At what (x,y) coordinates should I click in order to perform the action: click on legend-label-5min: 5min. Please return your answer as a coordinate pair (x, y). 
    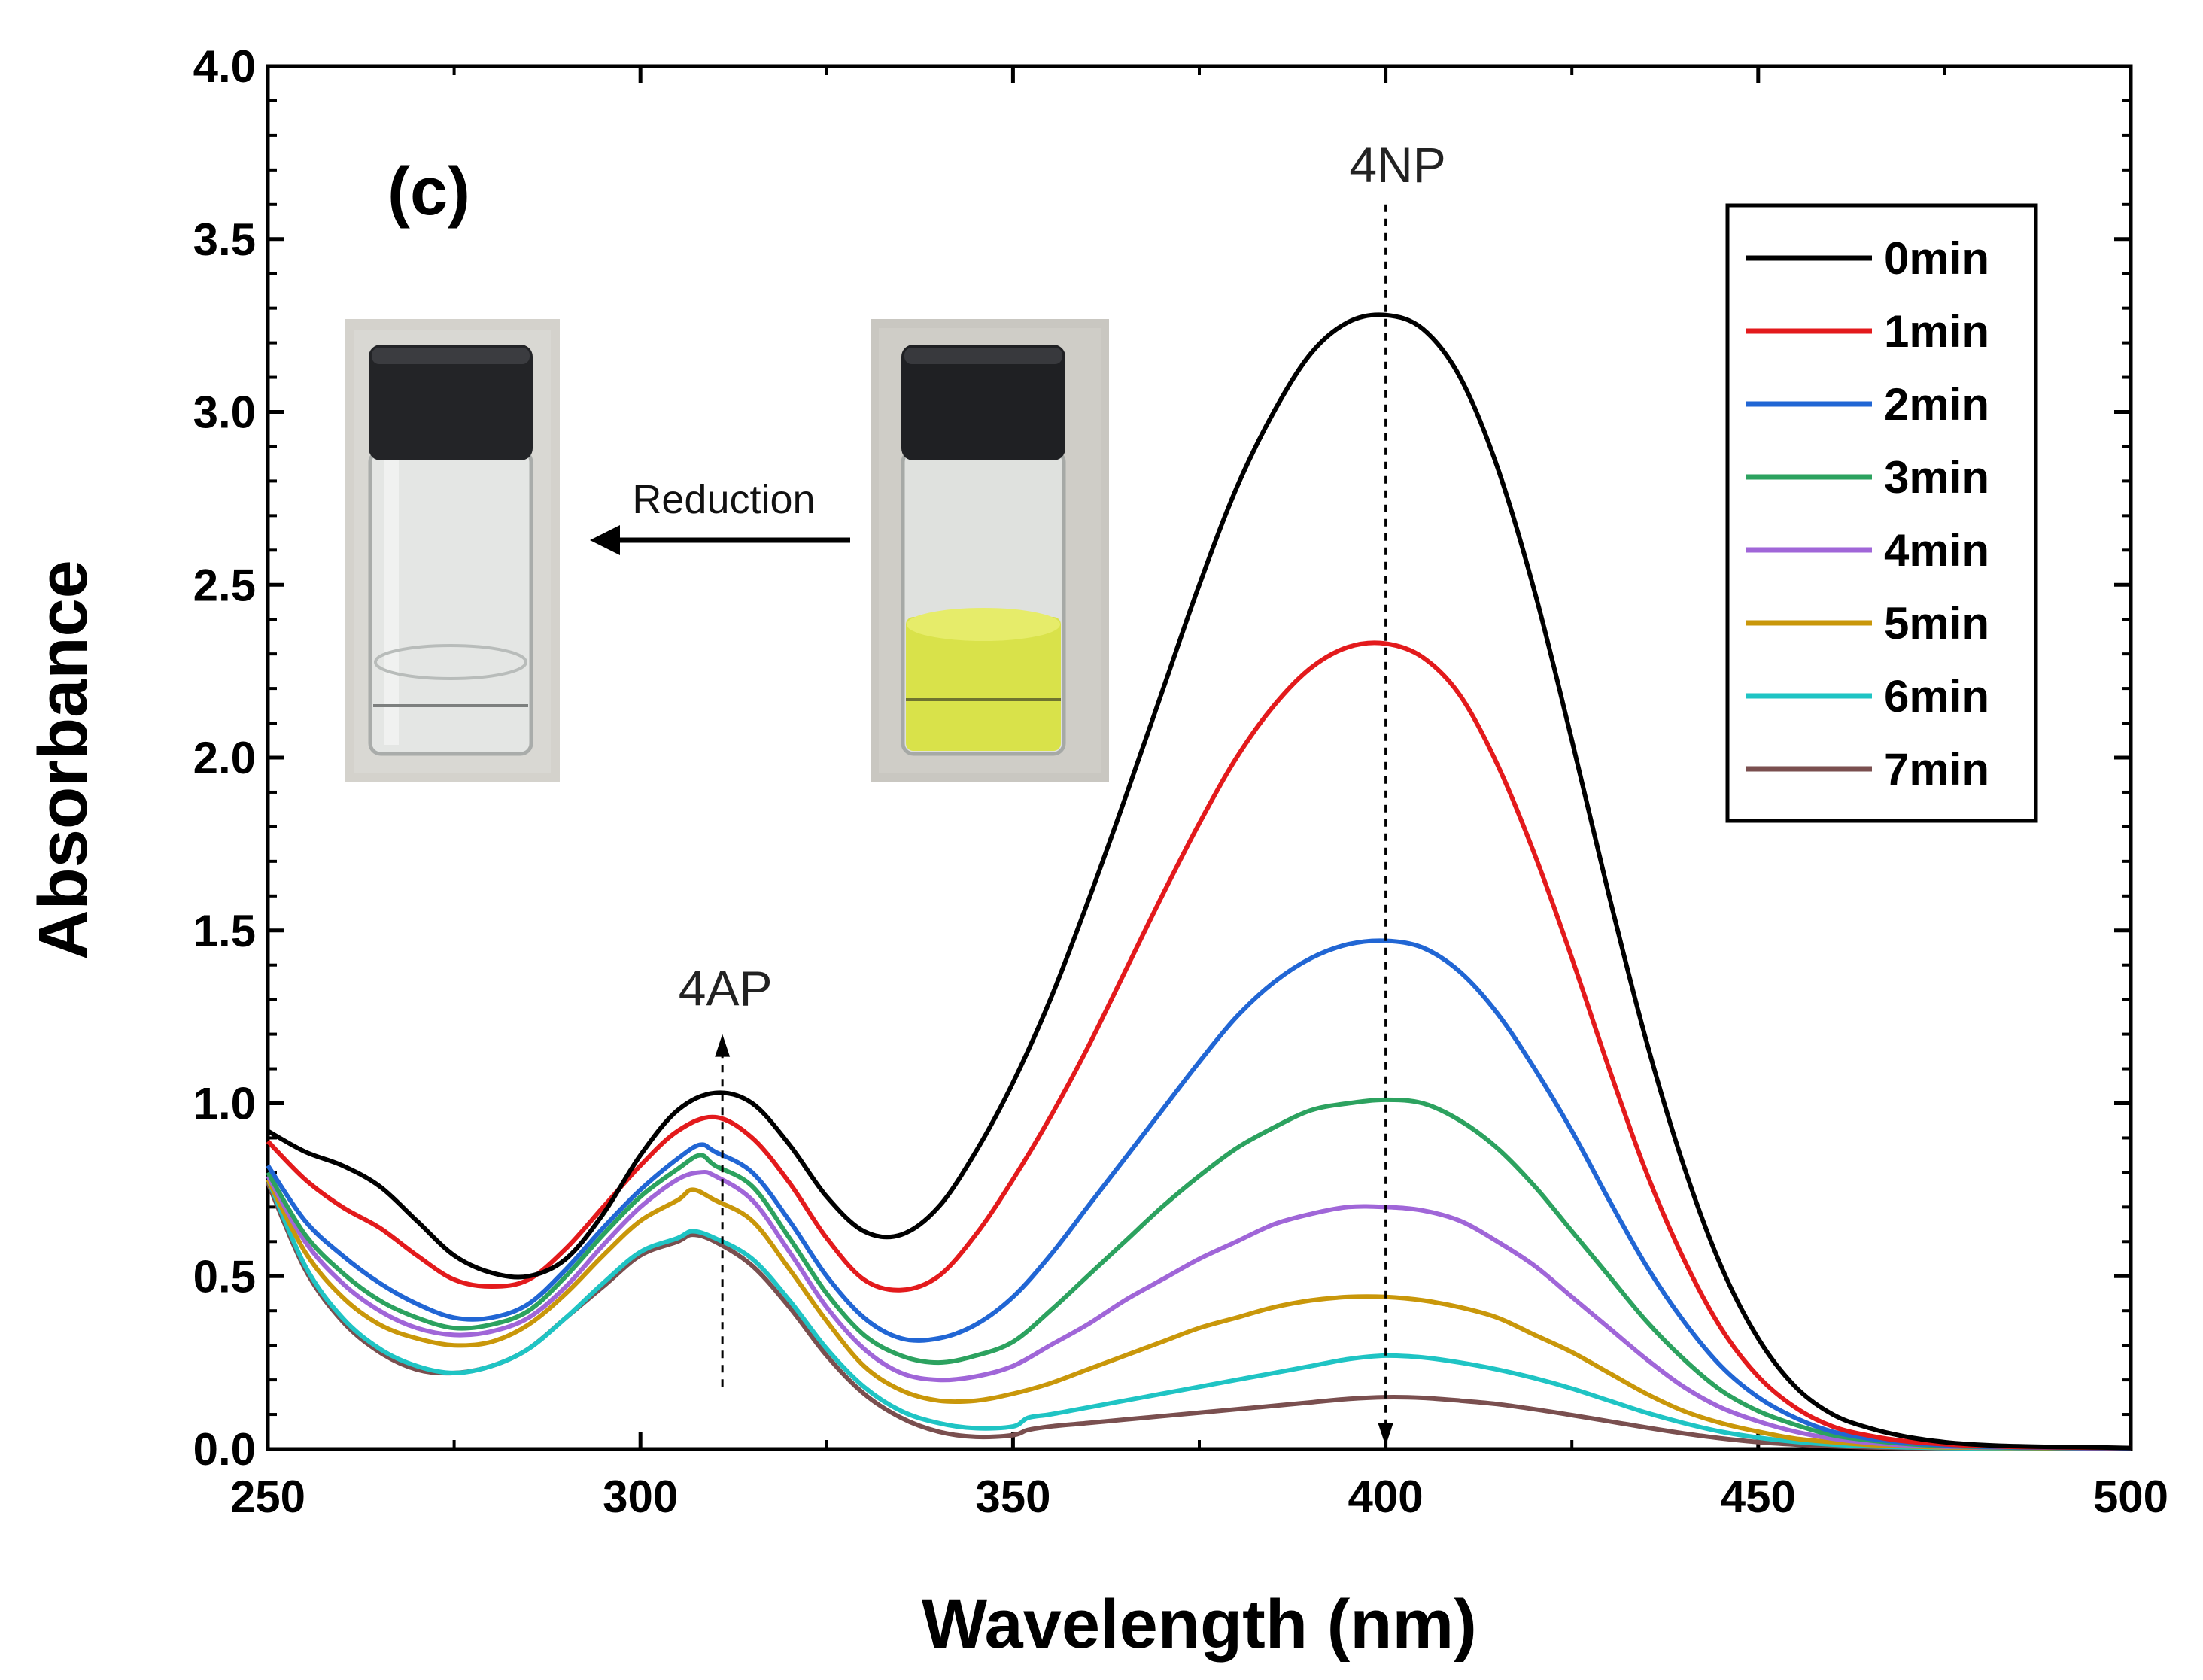
    Looking at the image, I should click on (1936, 623).